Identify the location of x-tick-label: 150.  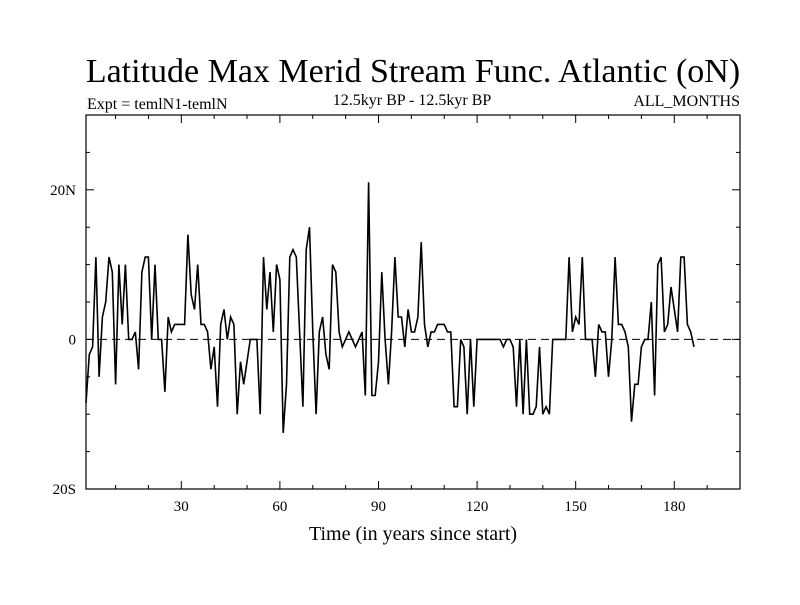
(575, 507).